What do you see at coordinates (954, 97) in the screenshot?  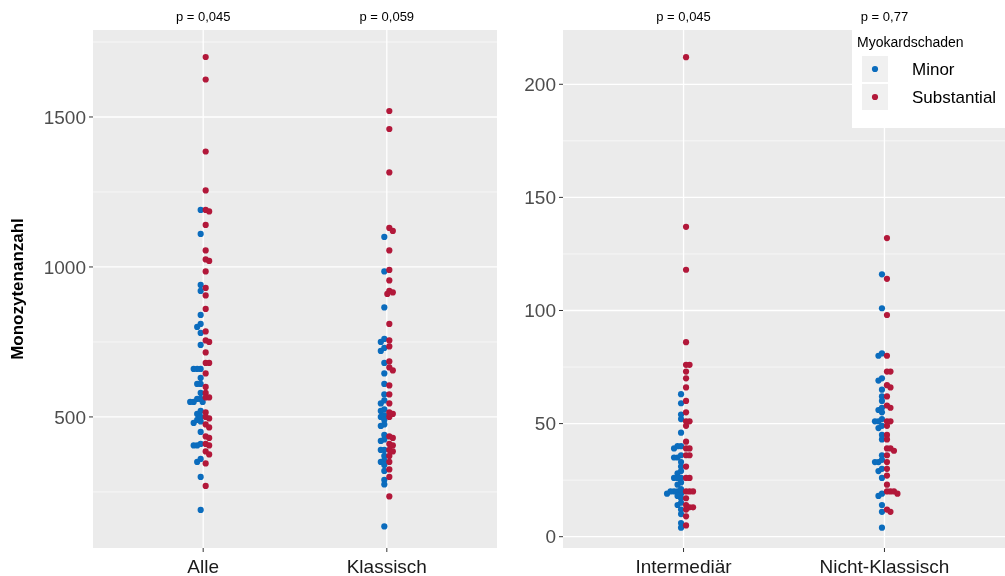 I see `legend-label: Substantial` at bounding box center [954, 97].